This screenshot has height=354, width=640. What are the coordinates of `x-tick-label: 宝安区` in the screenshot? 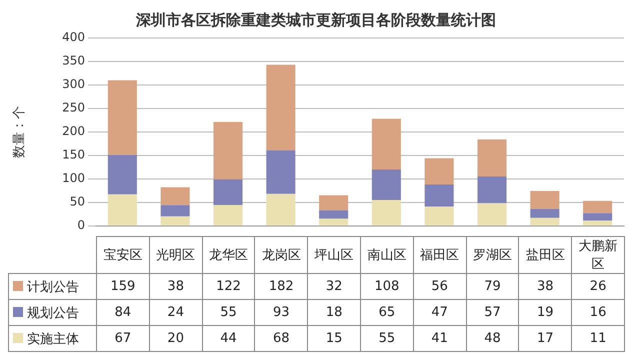 It's located at (123, 255).